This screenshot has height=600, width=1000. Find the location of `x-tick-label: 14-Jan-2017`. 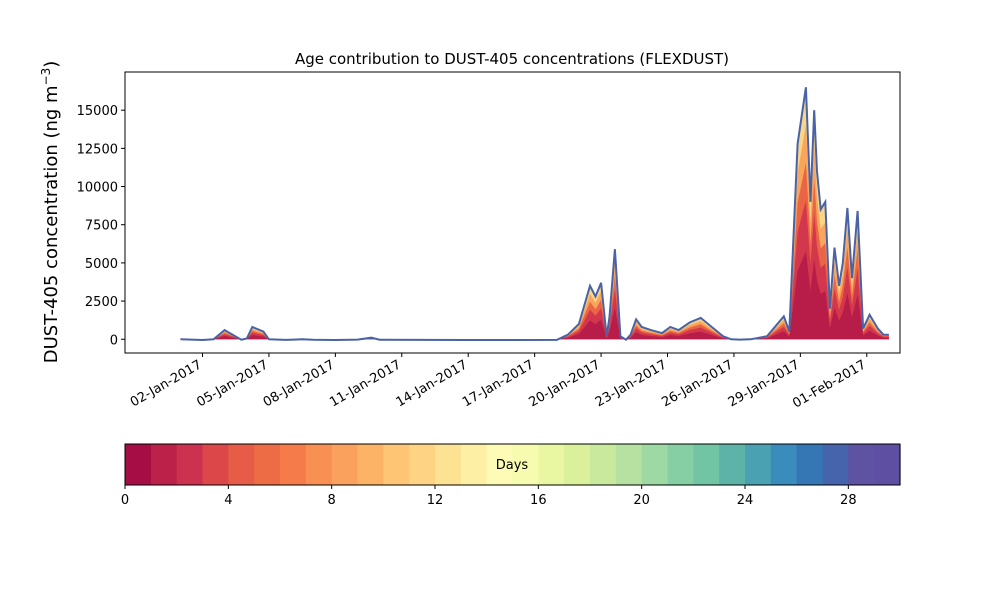

x-tick-label: 14-Jan-2017 is located at coordinates (432, 383).